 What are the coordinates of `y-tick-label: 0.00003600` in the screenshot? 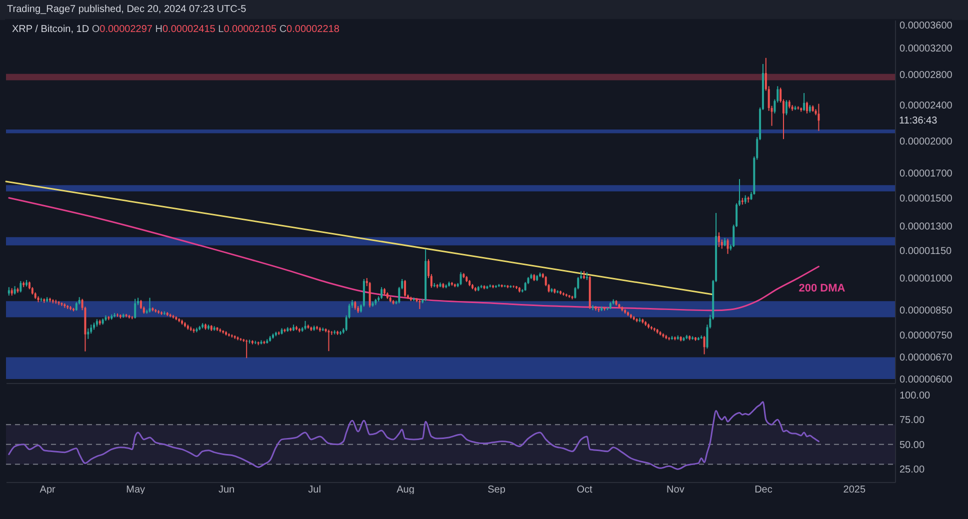 It's located at (926, 26).